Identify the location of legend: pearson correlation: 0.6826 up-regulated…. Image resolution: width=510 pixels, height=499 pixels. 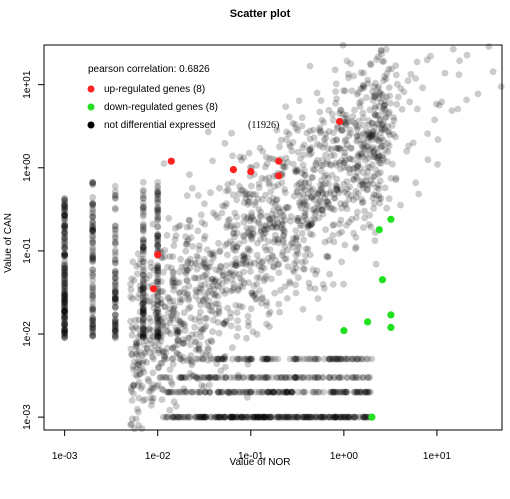
(183, 97).